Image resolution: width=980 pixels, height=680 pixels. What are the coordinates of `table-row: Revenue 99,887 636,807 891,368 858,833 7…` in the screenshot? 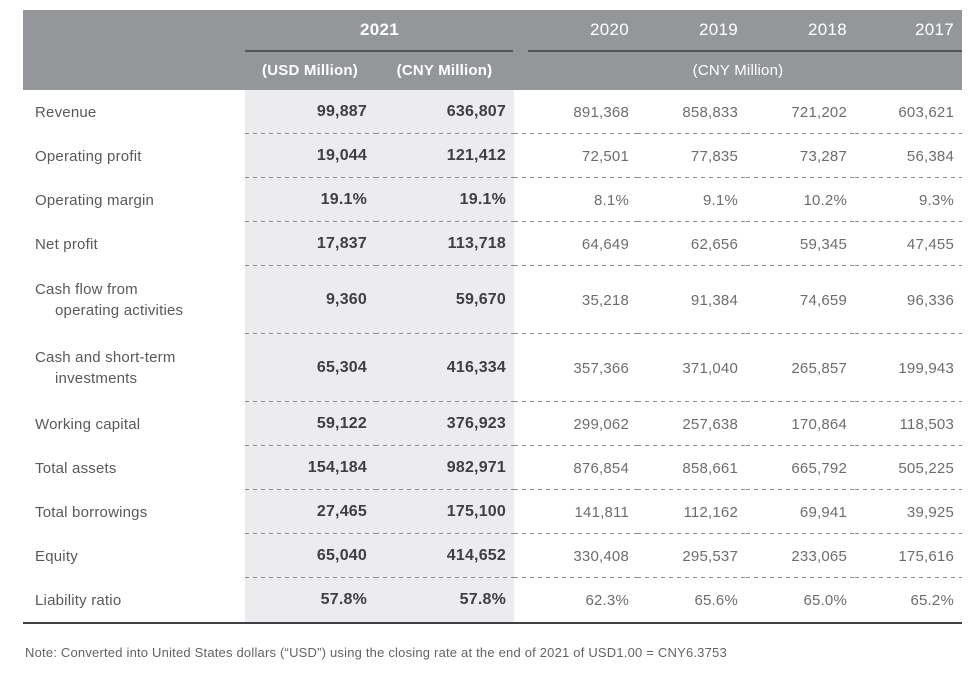 It's located at (492, 112).